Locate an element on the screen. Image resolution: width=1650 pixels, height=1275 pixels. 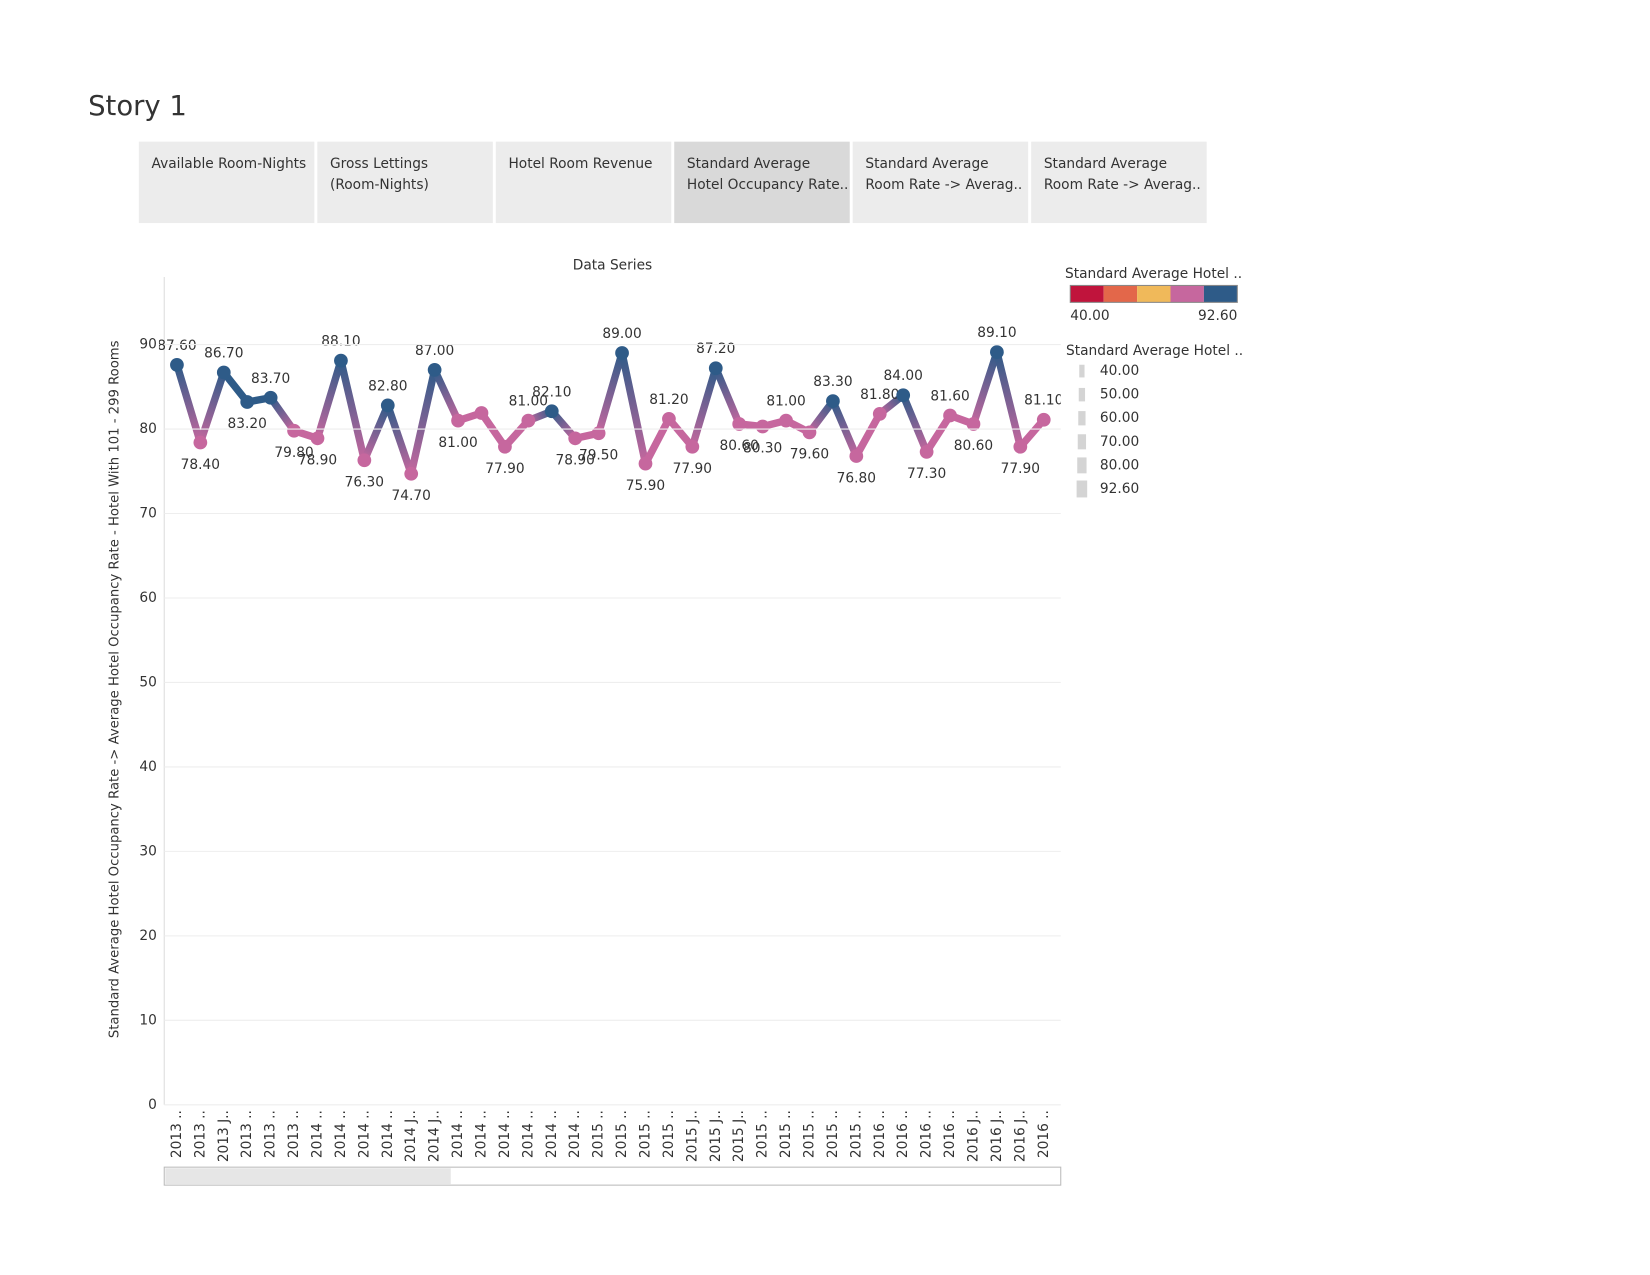
scrollbar-thumb is located at coordinates (308, 1176).